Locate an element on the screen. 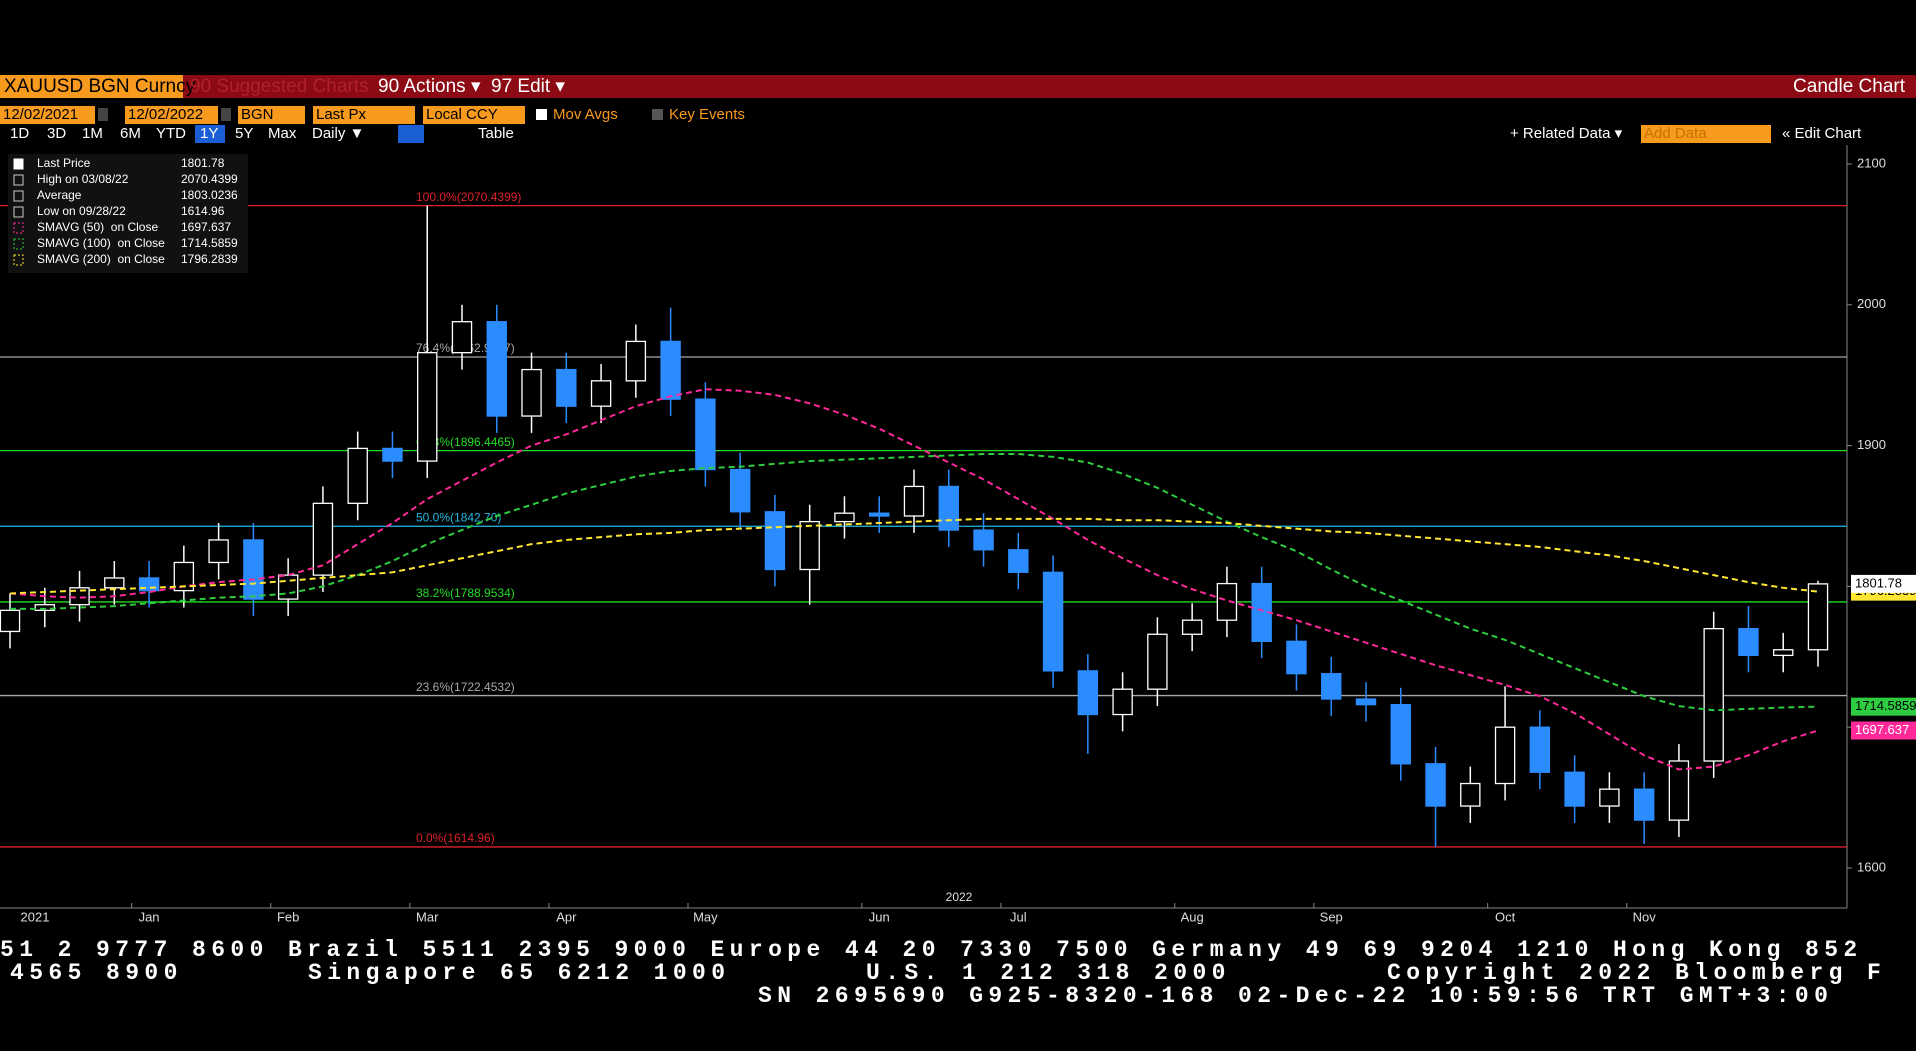 The height and width of the screenshot is (1051, 1916). legend-value: 1697.637 is located at coordinates (206, 227).